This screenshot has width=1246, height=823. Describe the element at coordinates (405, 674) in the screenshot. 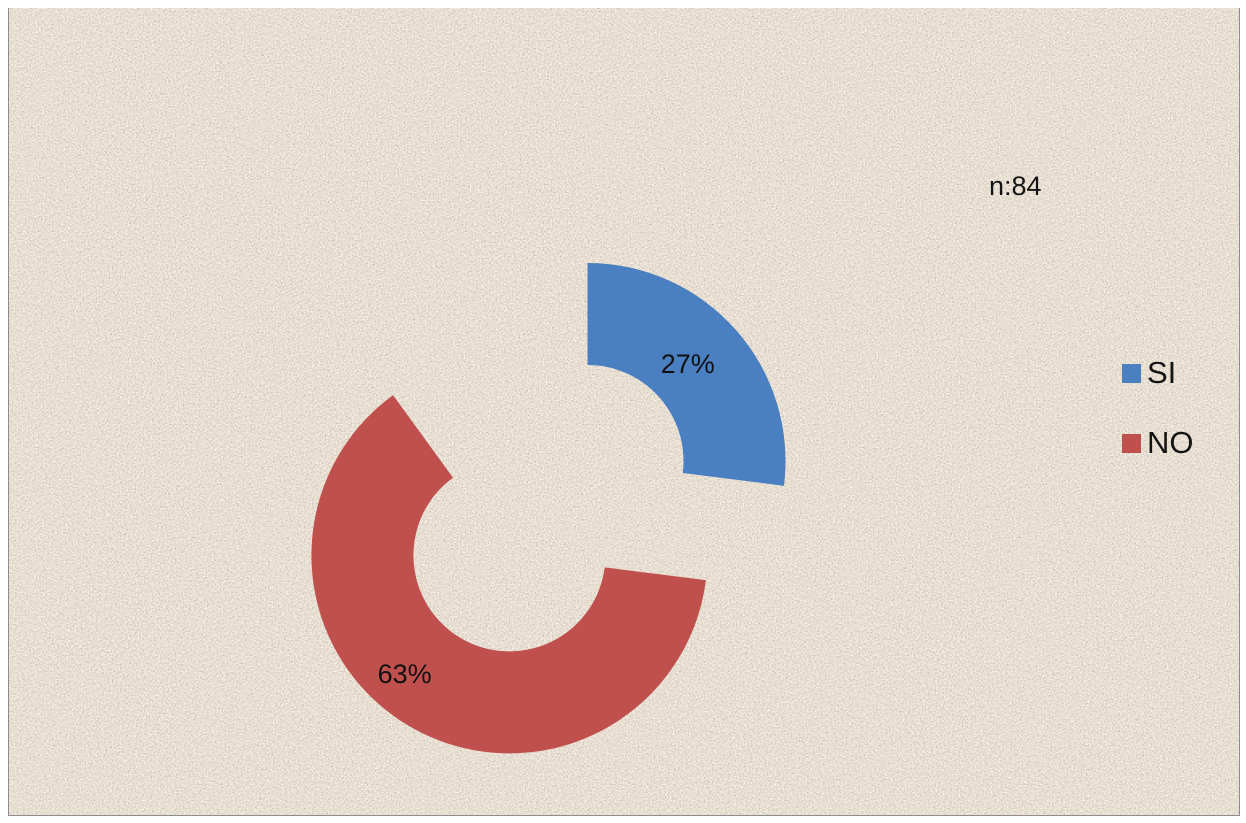

I see `data-label-no: 63%` at that location.